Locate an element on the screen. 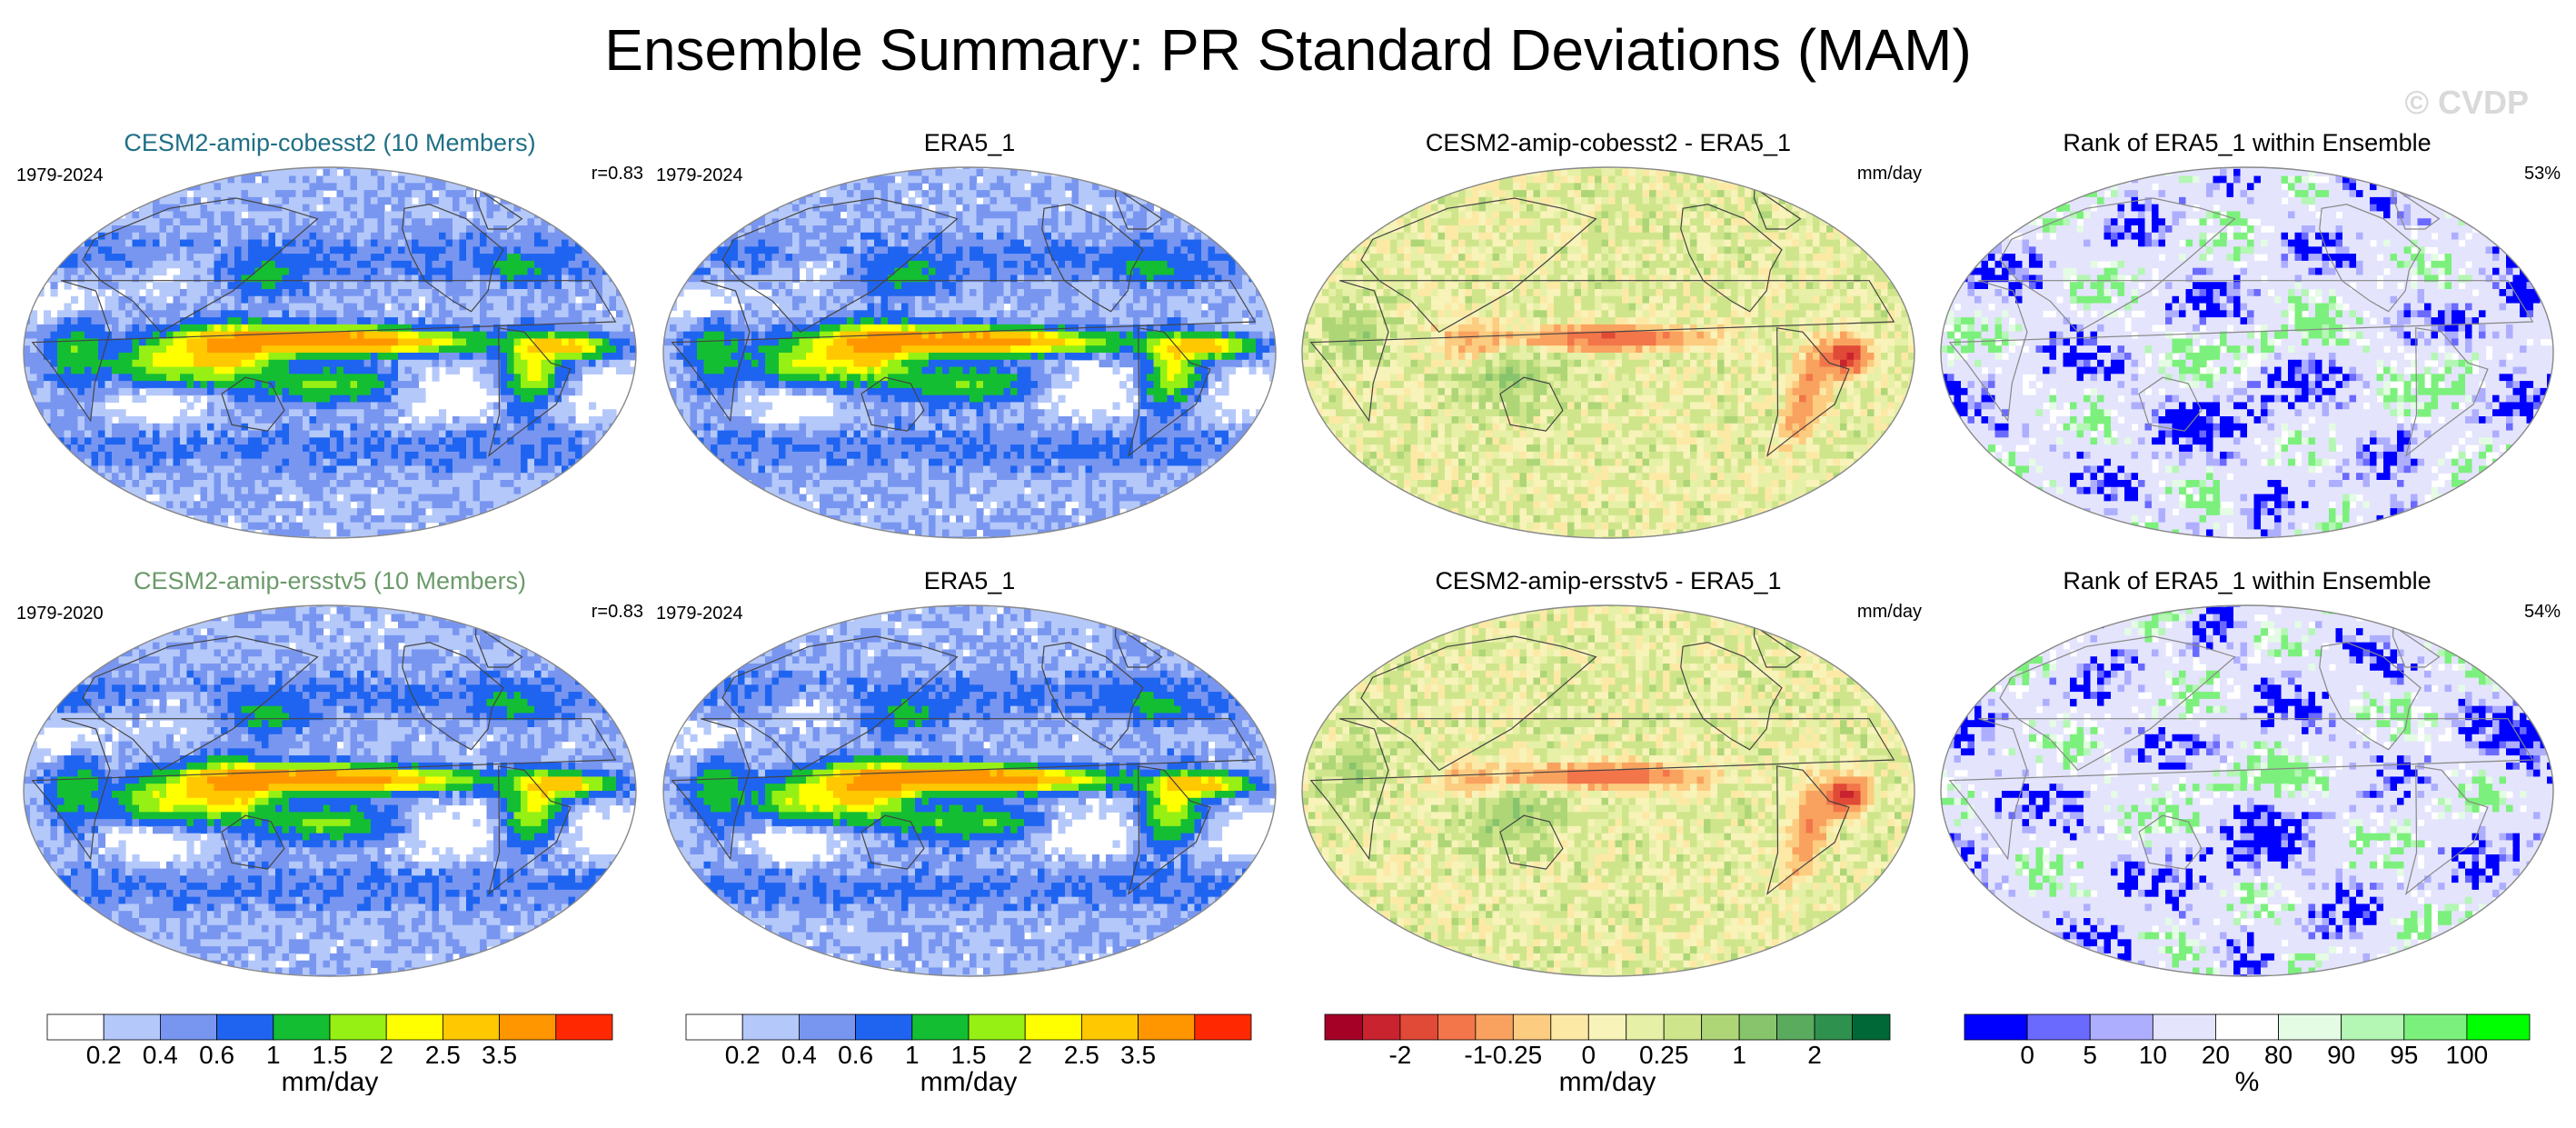  rank-summary-label: 53% is located at coordinates (2470, 174).